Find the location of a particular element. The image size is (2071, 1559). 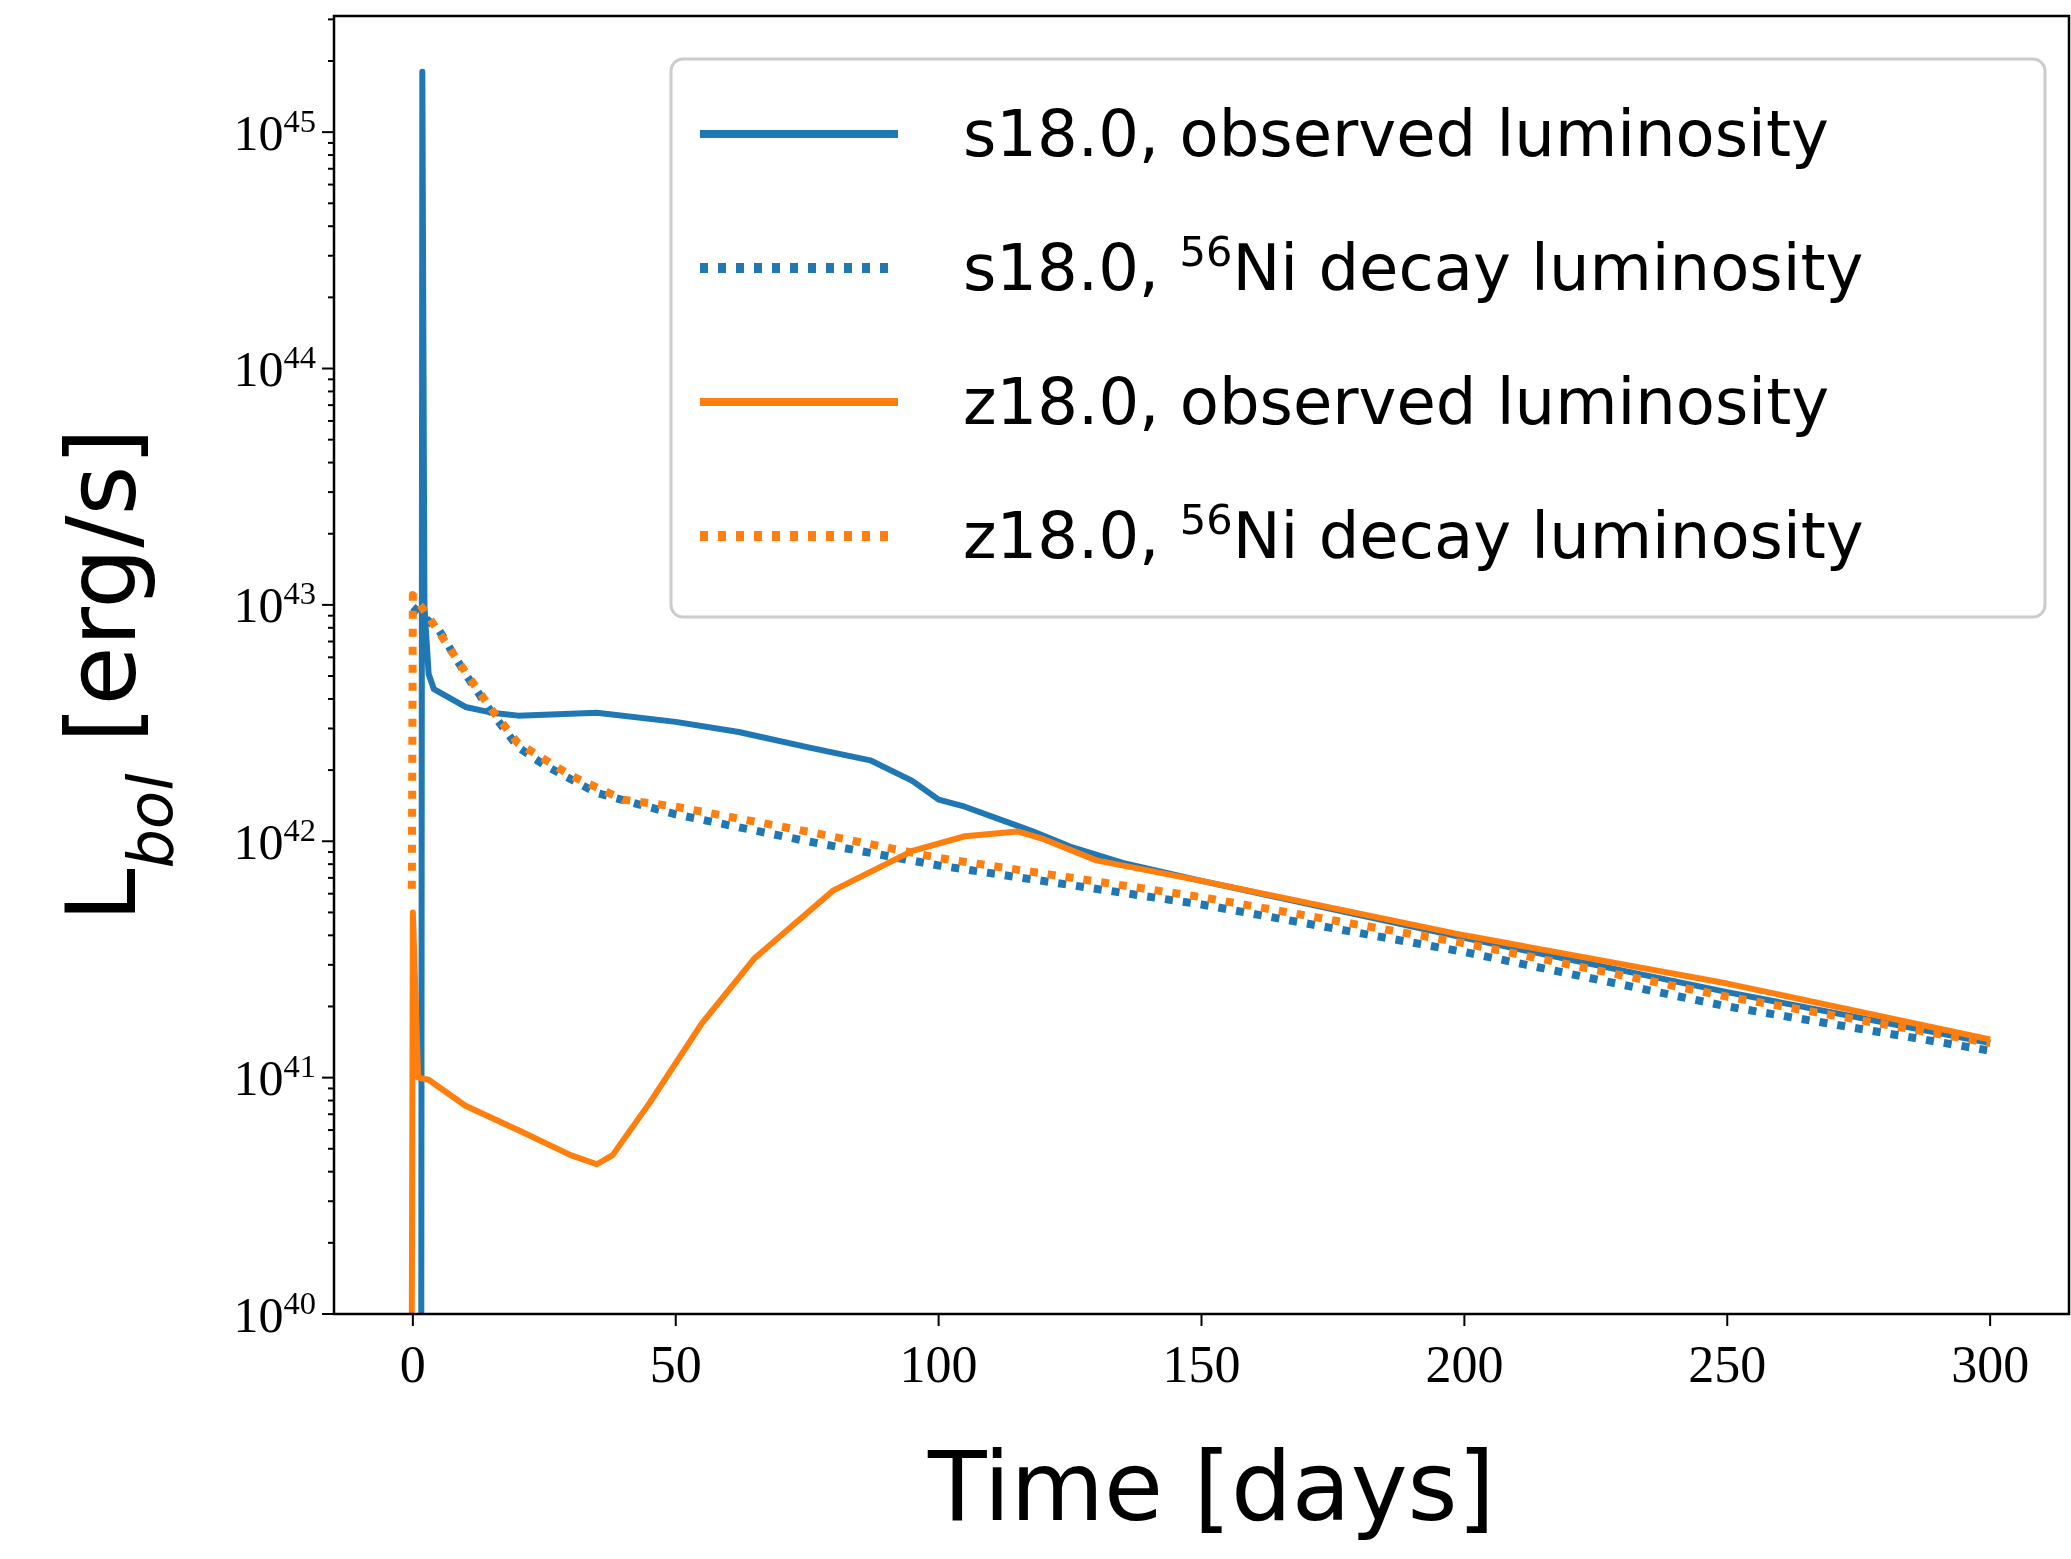

legend-label: z18.0, $^{56}$Ni decay luminosity is located at coordinates (1413, 534).